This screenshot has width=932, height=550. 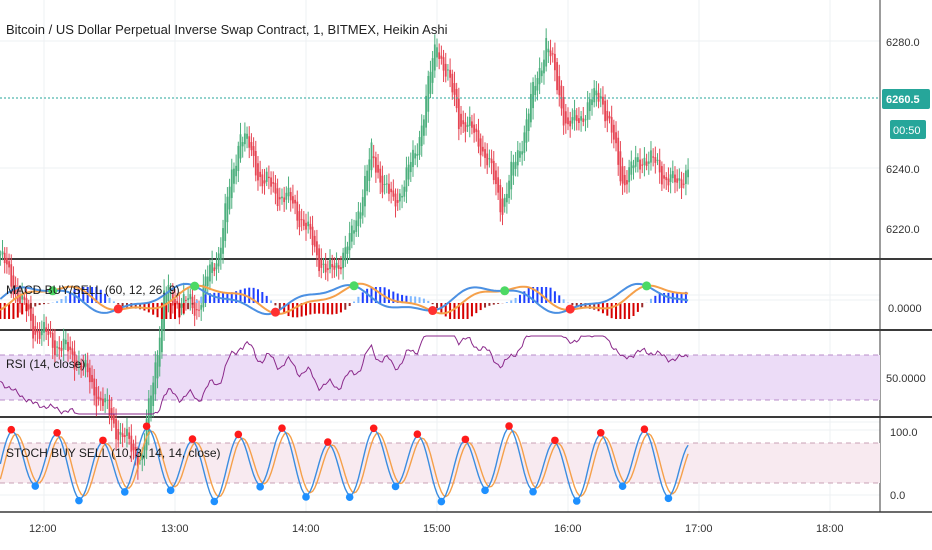 I want to click on stoch-indicator, so click(x=344, y=464).